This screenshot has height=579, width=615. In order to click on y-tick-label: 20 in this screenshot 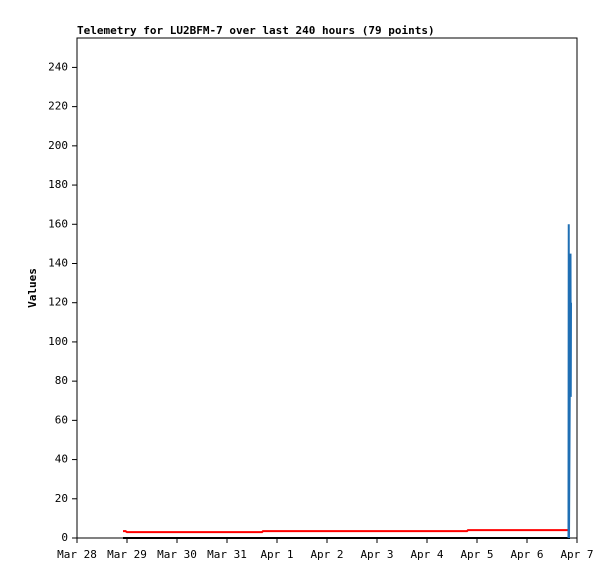, I will do `click(61, 498)`.